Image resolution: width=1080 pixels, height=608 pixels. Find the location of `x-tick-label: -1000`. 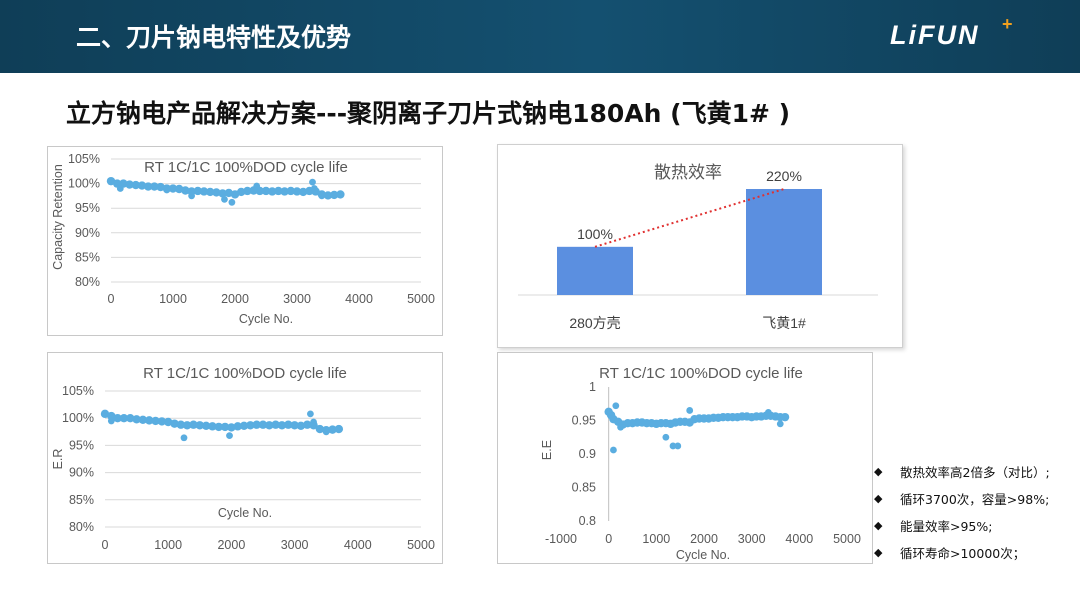

x-tick-label: -1000 is located at coordinates (561, 539).